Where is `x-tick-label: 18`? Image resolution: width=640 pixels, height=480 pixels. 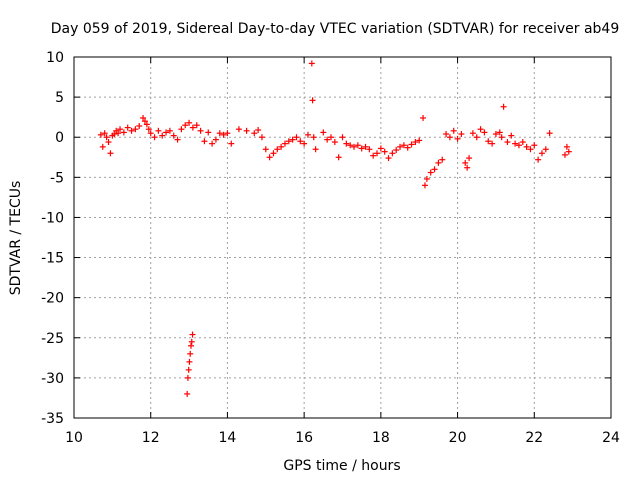 x-tick-label: 18 is located at coordinates (381, 438).